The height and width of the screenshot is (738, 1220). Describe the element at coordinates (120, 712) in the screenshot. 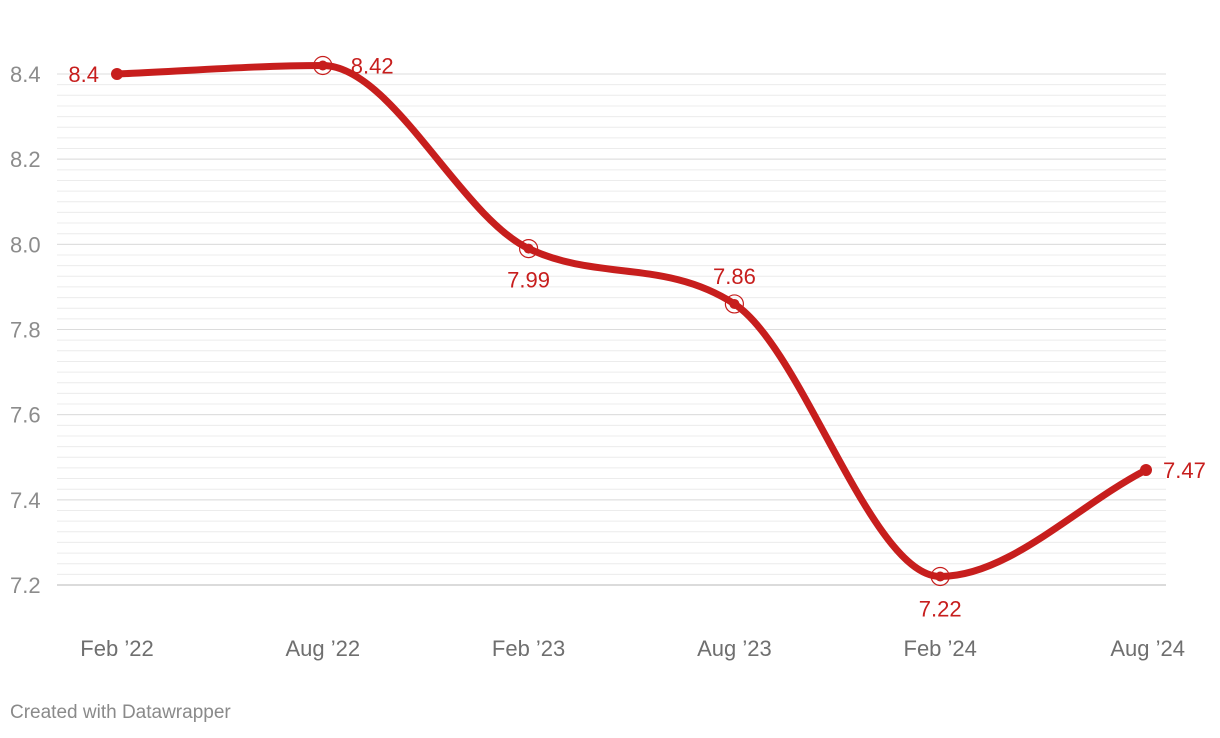

I see `credit-text: Created with Datawrapper` at that location.